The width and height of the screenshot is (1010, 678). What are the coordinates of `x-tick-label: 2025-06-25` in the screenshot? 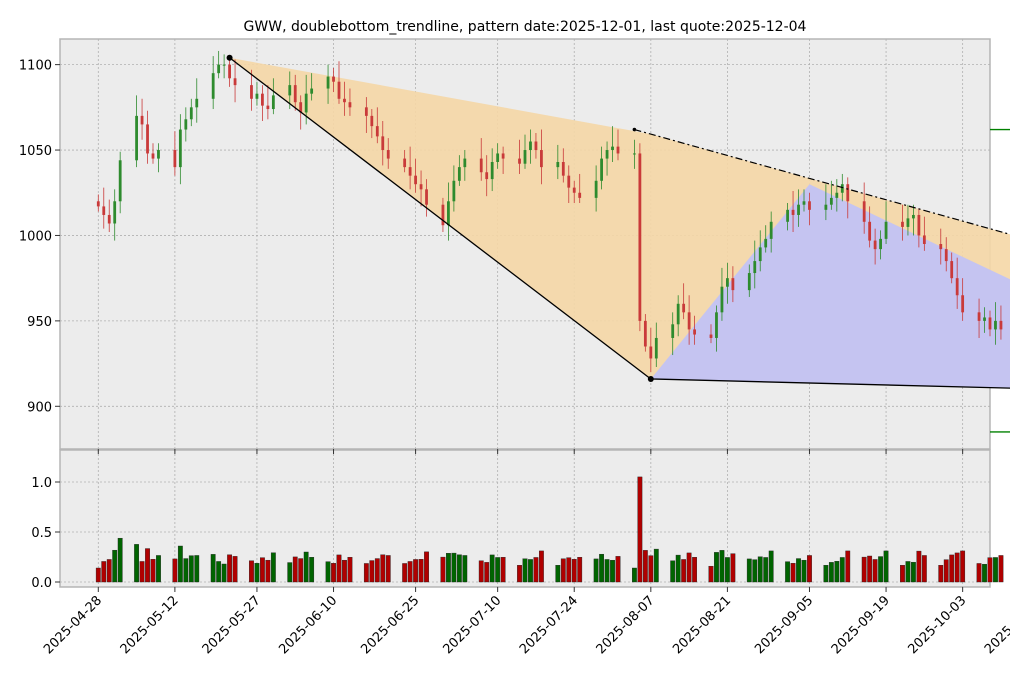 It's located at (390, 625).